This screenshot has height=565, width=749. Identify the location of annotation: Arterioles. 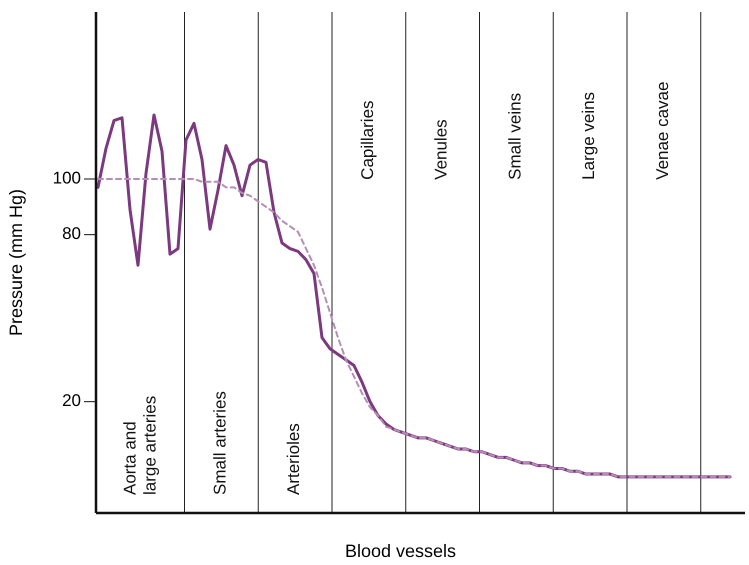
(294, 459).